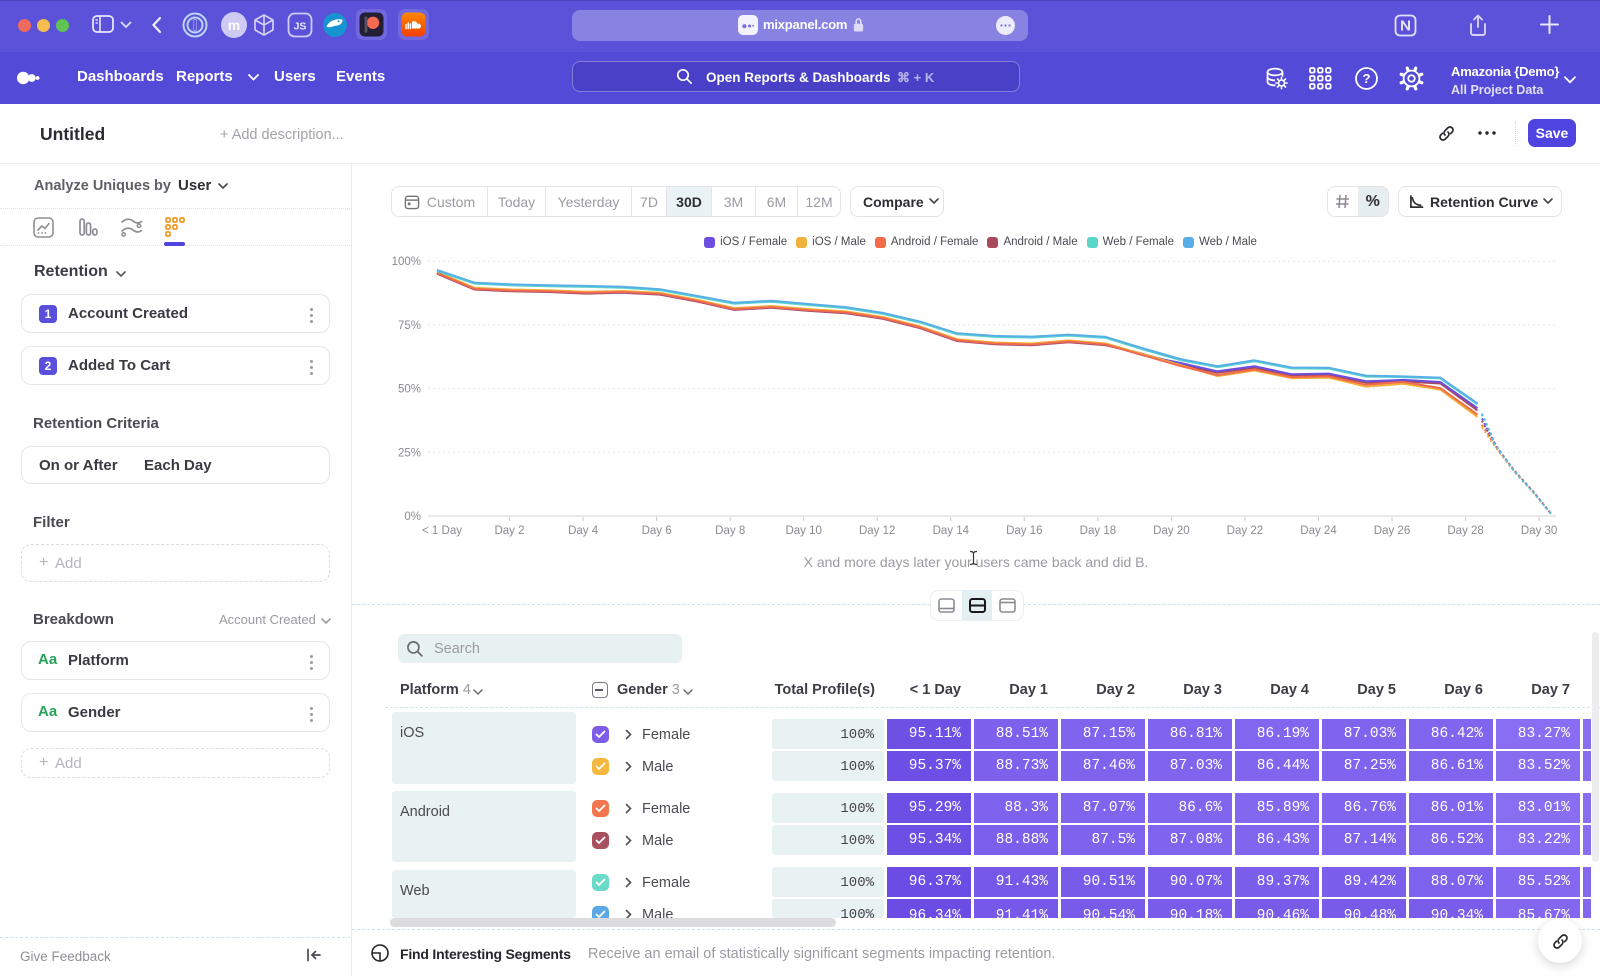  I want to click on svg-text: Day 26, so click(1392, 531).